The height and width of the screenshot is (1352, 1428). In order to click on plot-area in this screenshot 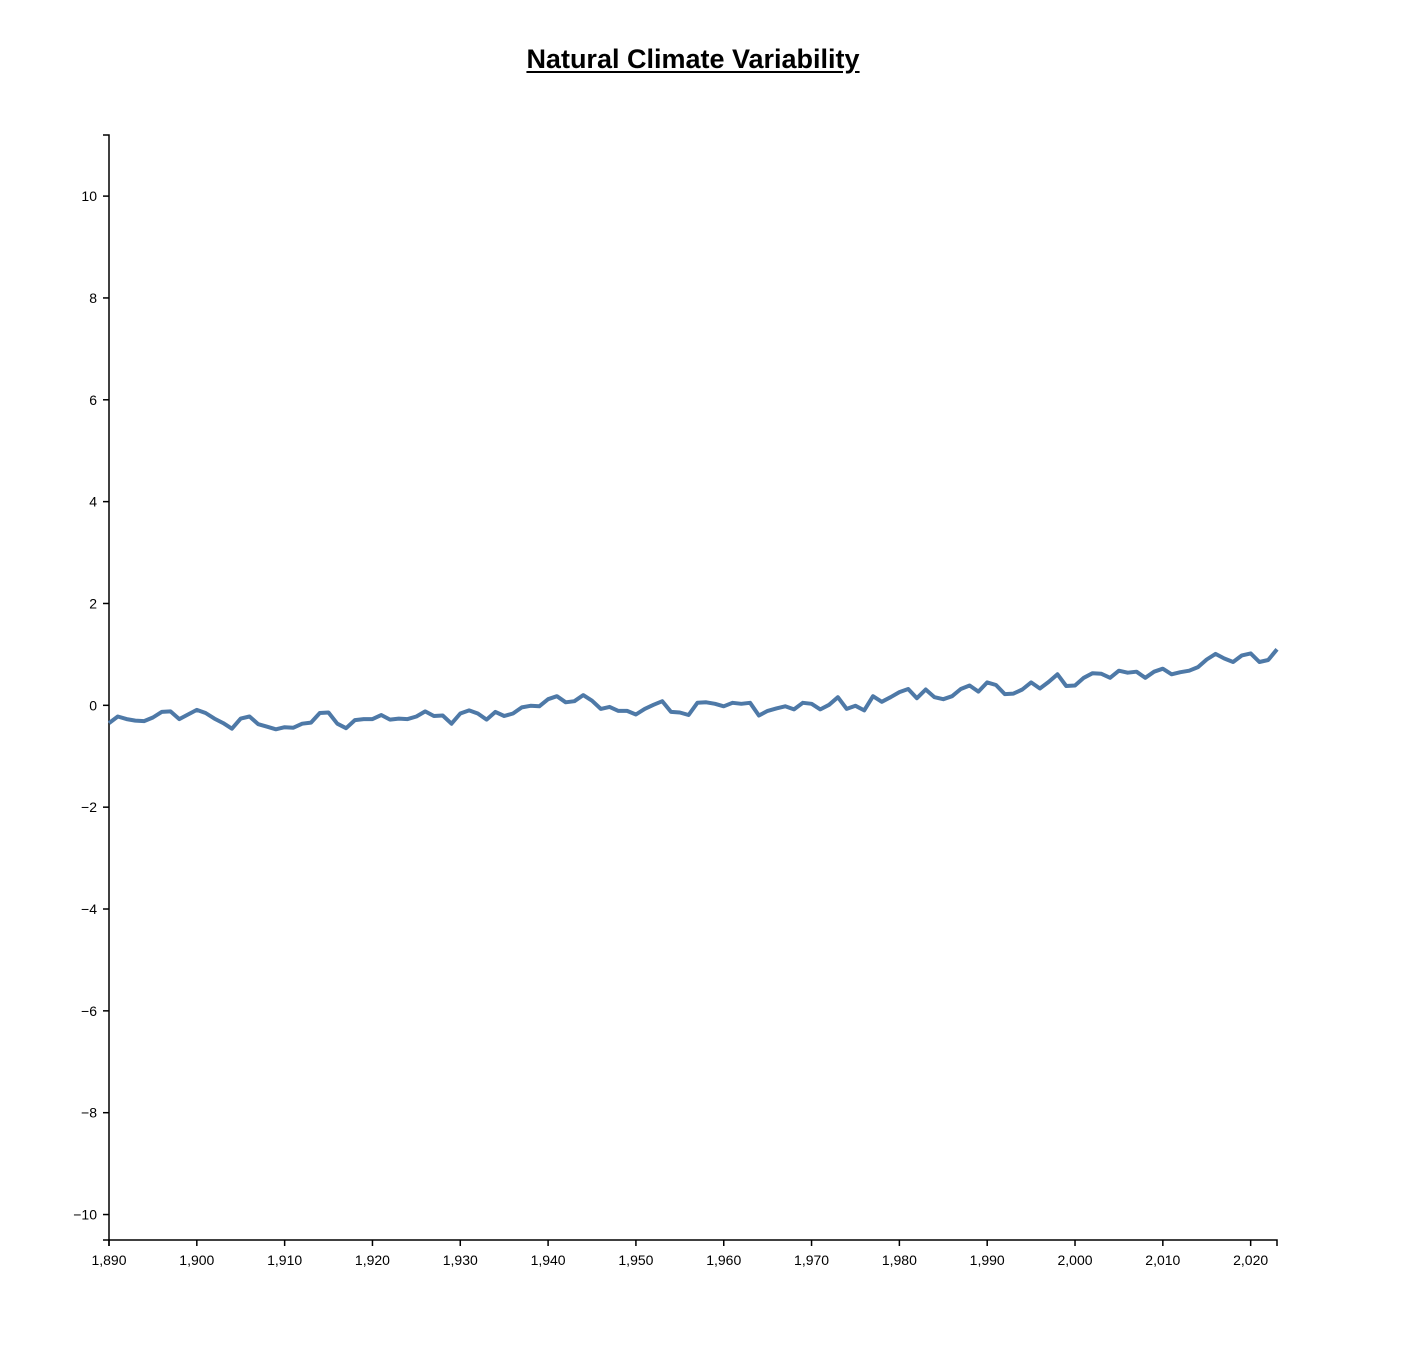, I will do `click(693, 690)`.